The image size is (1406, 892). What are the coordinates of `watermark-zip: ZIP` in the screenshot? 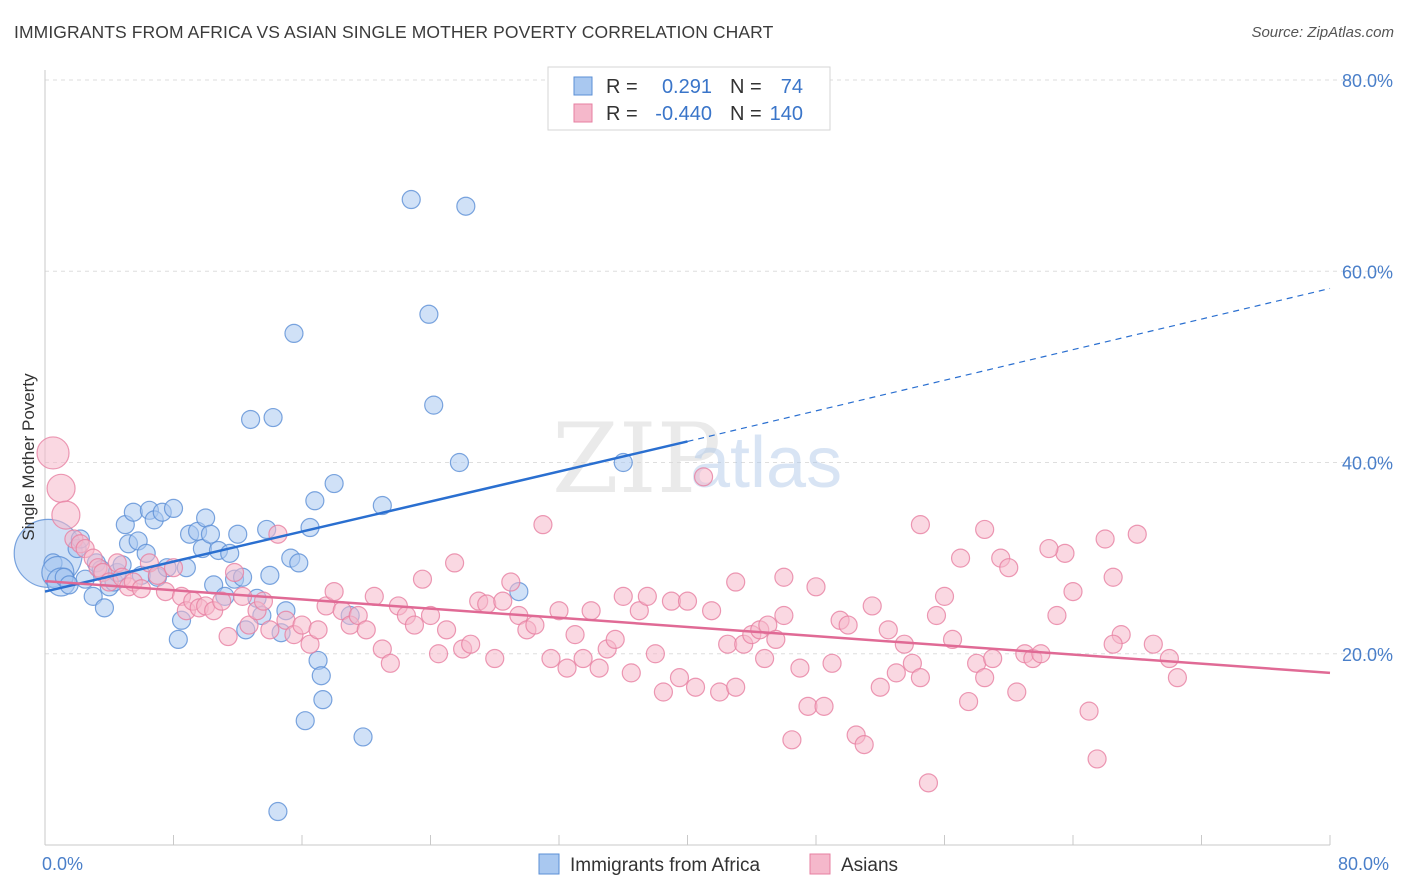 It's located at (636, 459).